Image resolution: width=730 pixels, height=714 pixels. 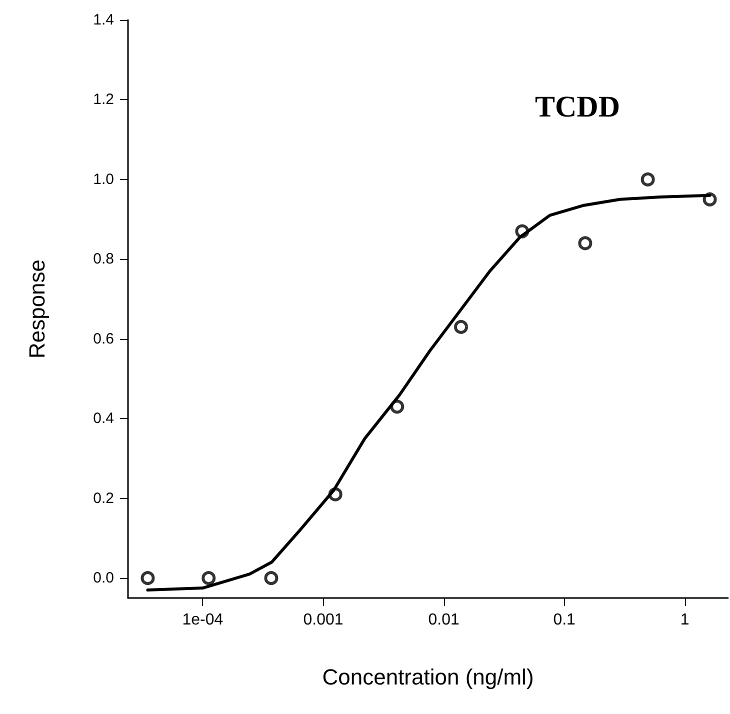 I want to click on y-tick-label: 0.4, so click(x=103, y=419).